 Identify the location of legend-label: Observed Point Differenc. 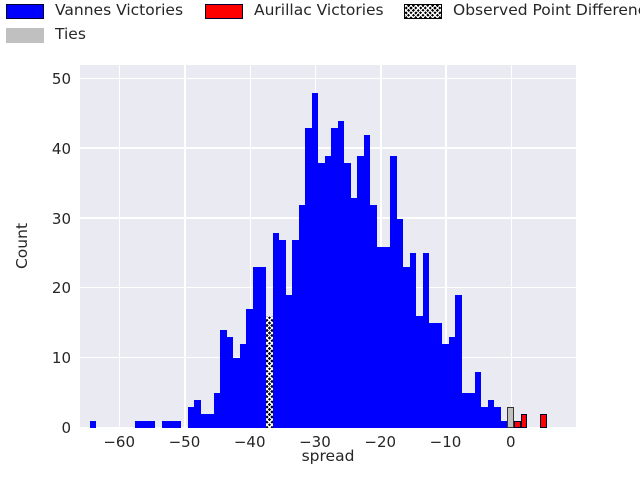
(546, 10).